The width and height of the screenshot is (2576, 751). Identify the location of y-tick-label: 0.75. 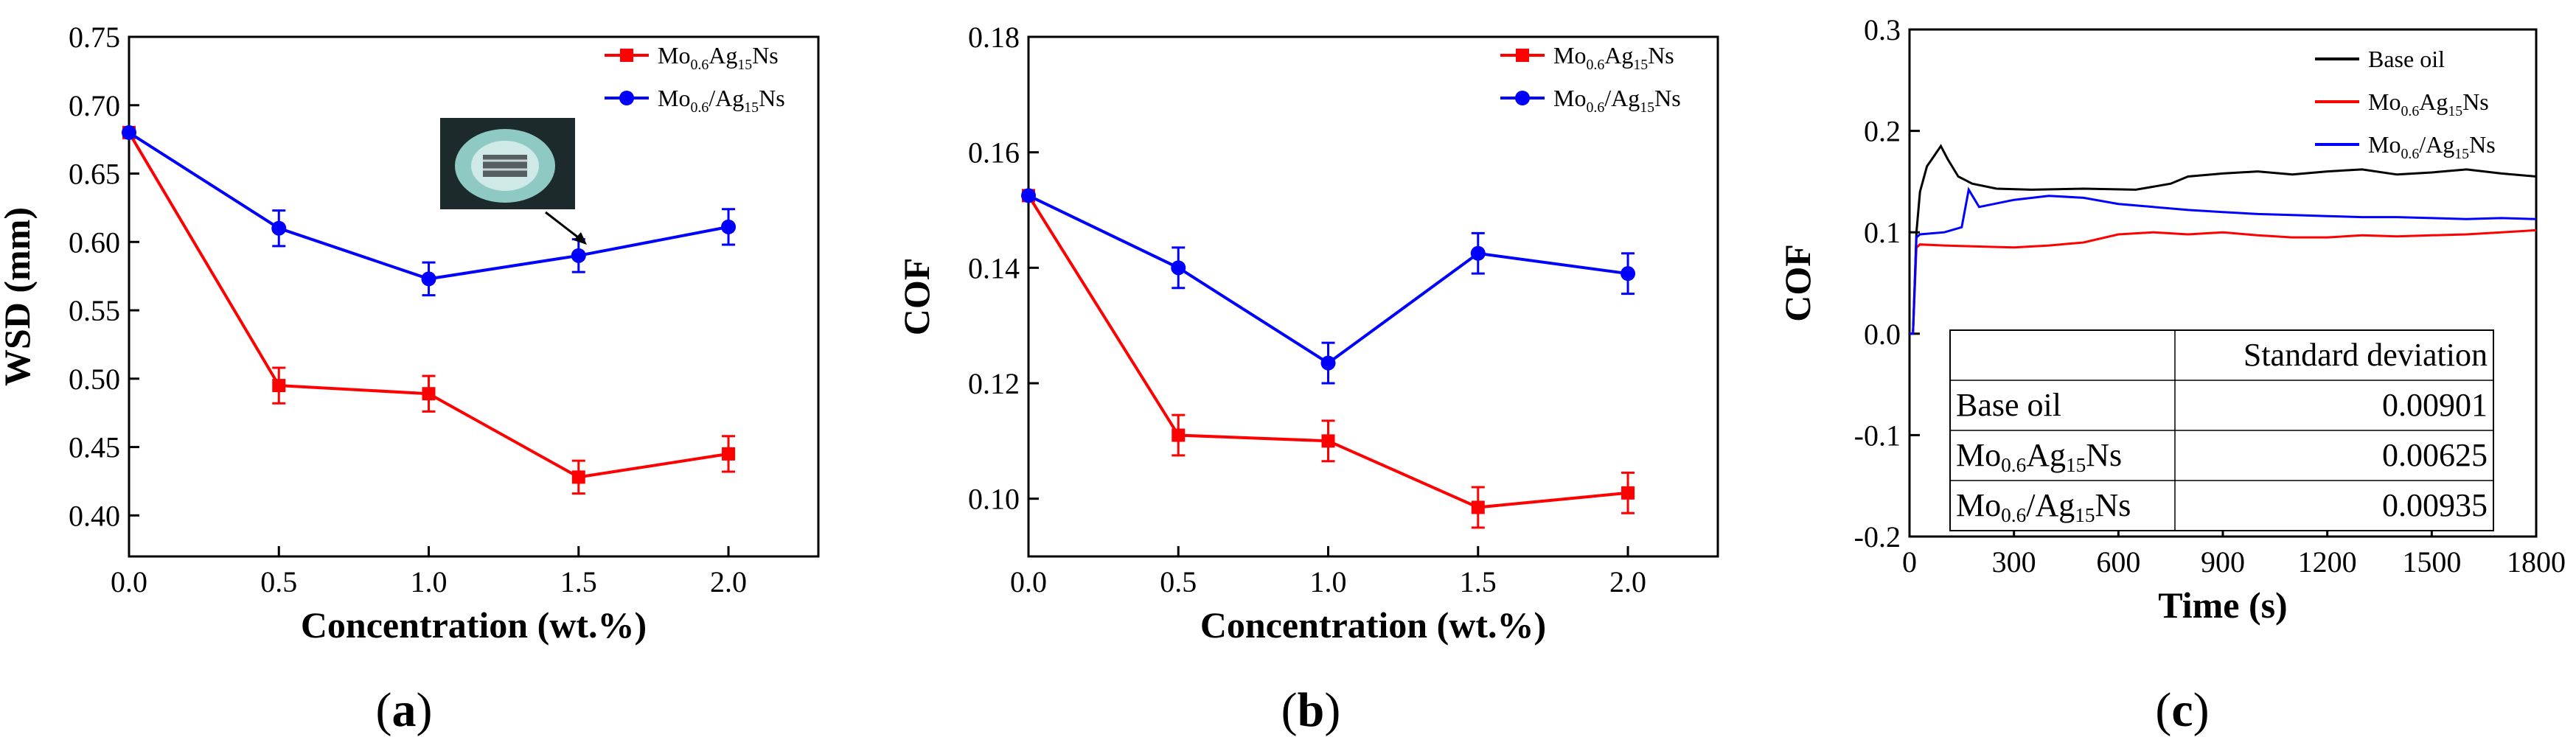
(95, 37).